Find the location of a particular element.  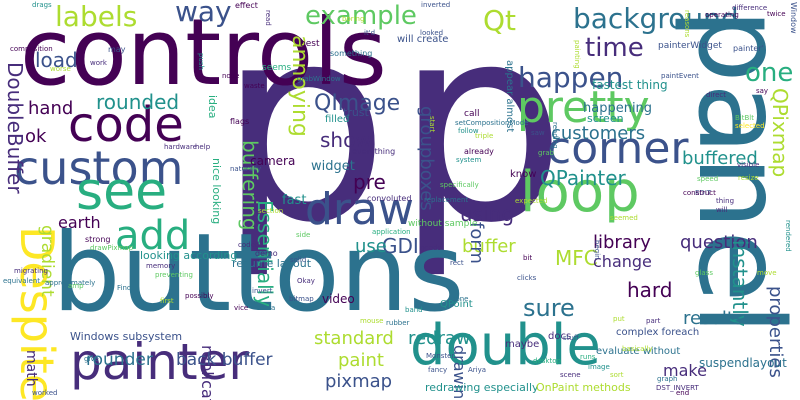

word: background is located at coordinates (656, 18).